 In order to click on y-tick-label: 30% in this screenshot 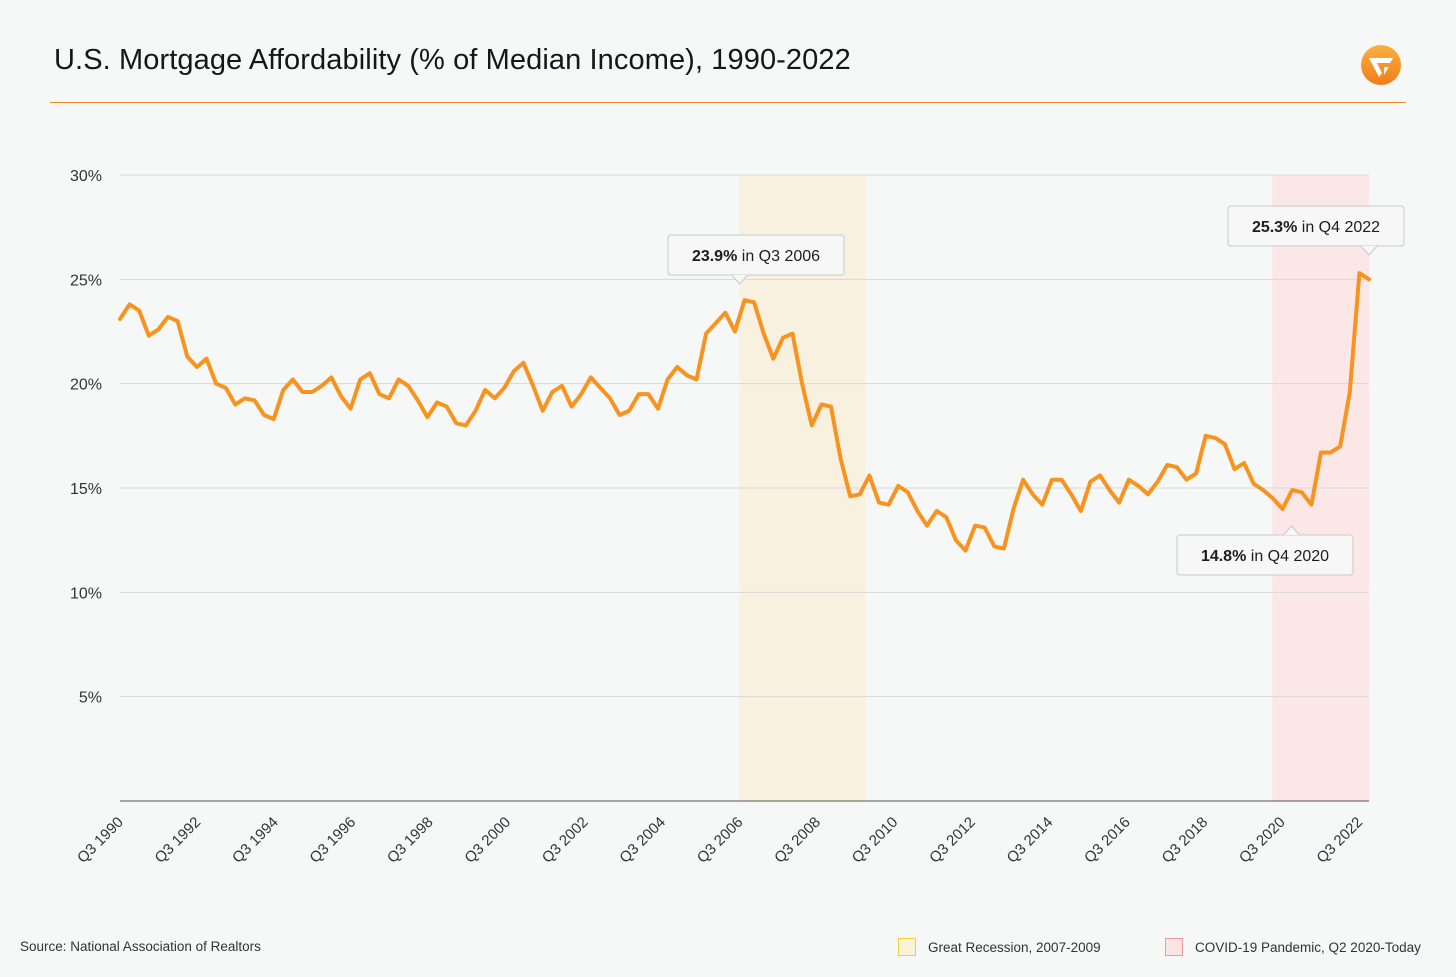, I will do `click(86, 176)`.